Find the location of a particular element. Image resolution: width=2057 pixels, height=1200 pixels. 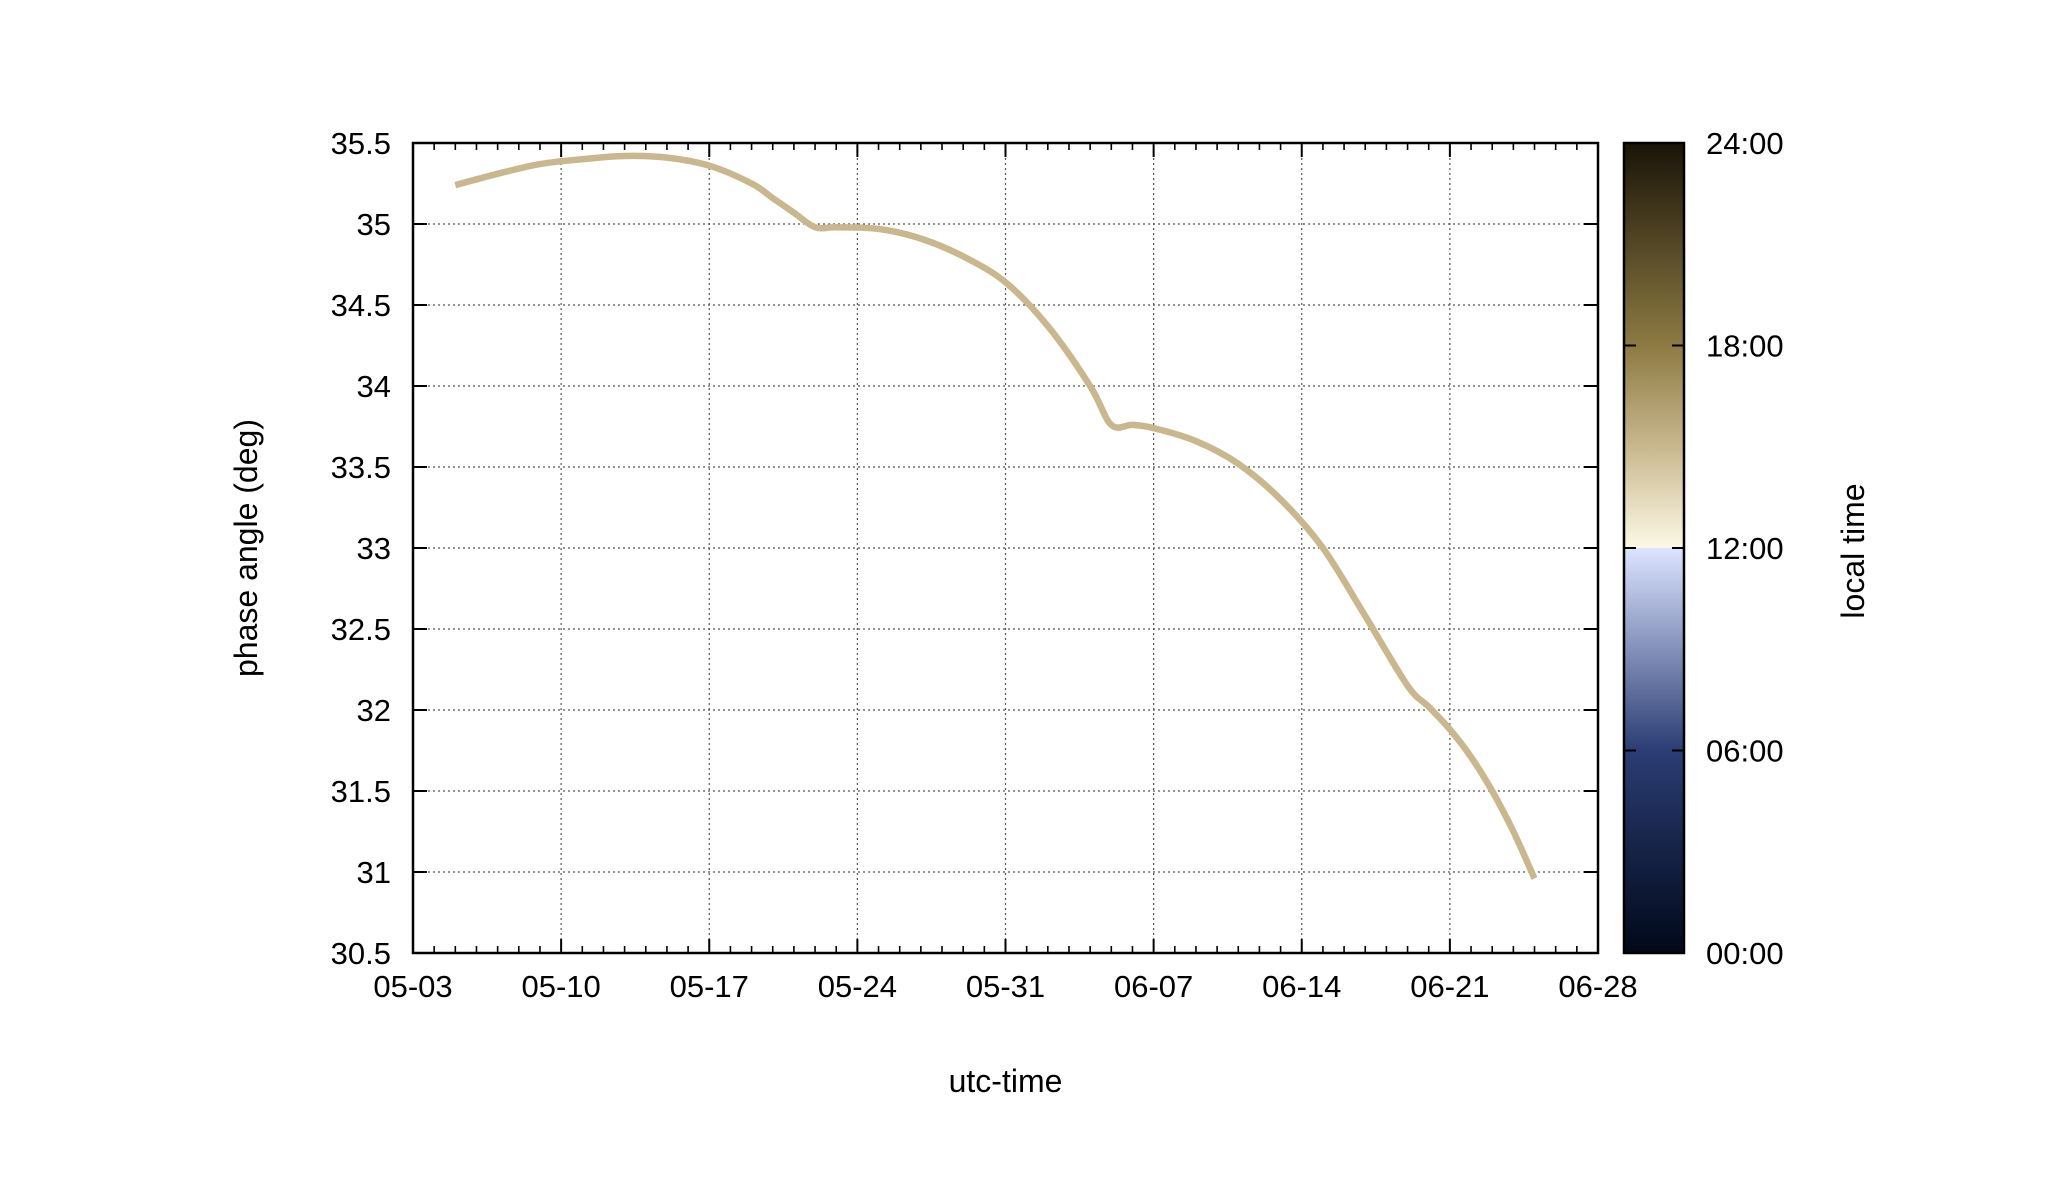

x-tick-label: 05-31 is located at coordinates (1005, 986).